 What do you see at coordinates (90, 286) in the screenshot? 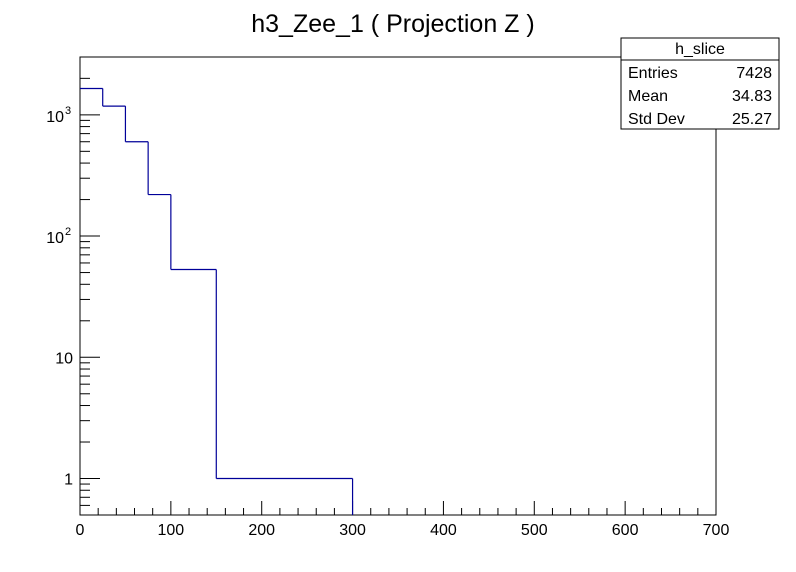
I see `y-axis-ticks` at bounding box center [90, 286].